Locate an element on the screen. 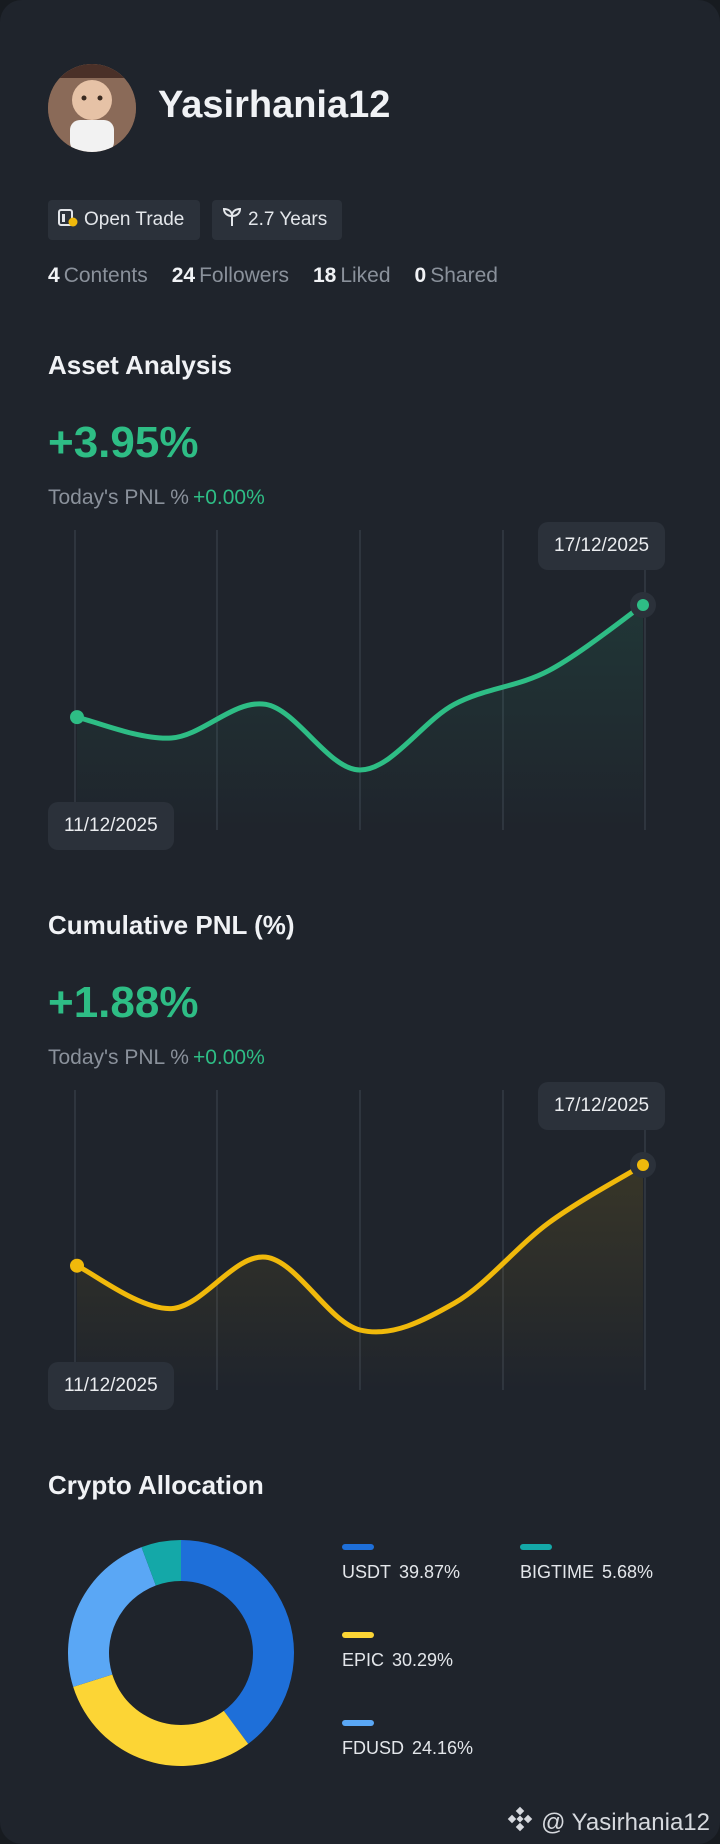 This screenshot has height=1844, width=720. asset-today-pnl-value: +0.00% is located at coordinates (228, 497).